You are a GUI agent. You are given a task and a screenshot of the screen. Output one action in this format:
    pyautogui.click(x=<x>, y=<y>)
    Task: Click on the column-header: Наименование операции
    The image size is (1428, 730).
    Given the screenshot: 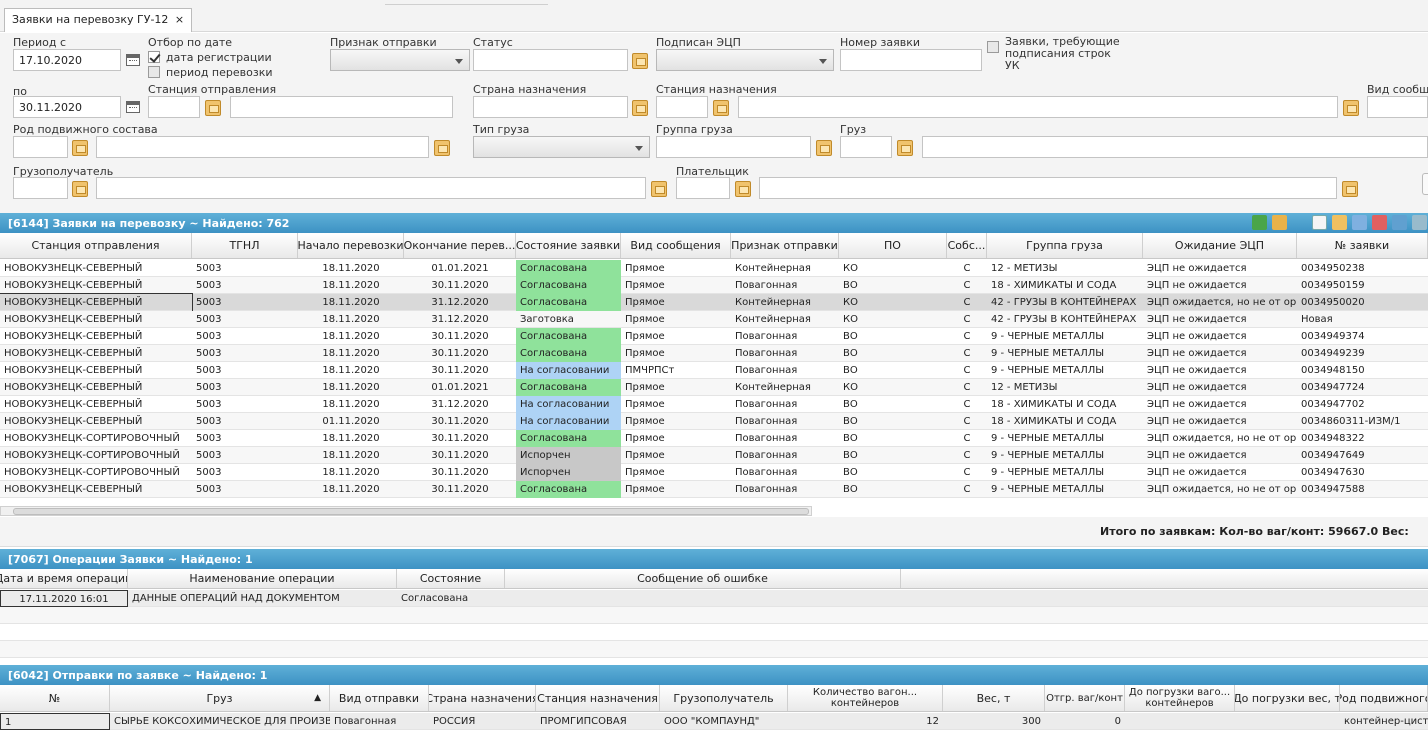 What is the action you would take?
    pyautogui.click(x=262, y=578)
    